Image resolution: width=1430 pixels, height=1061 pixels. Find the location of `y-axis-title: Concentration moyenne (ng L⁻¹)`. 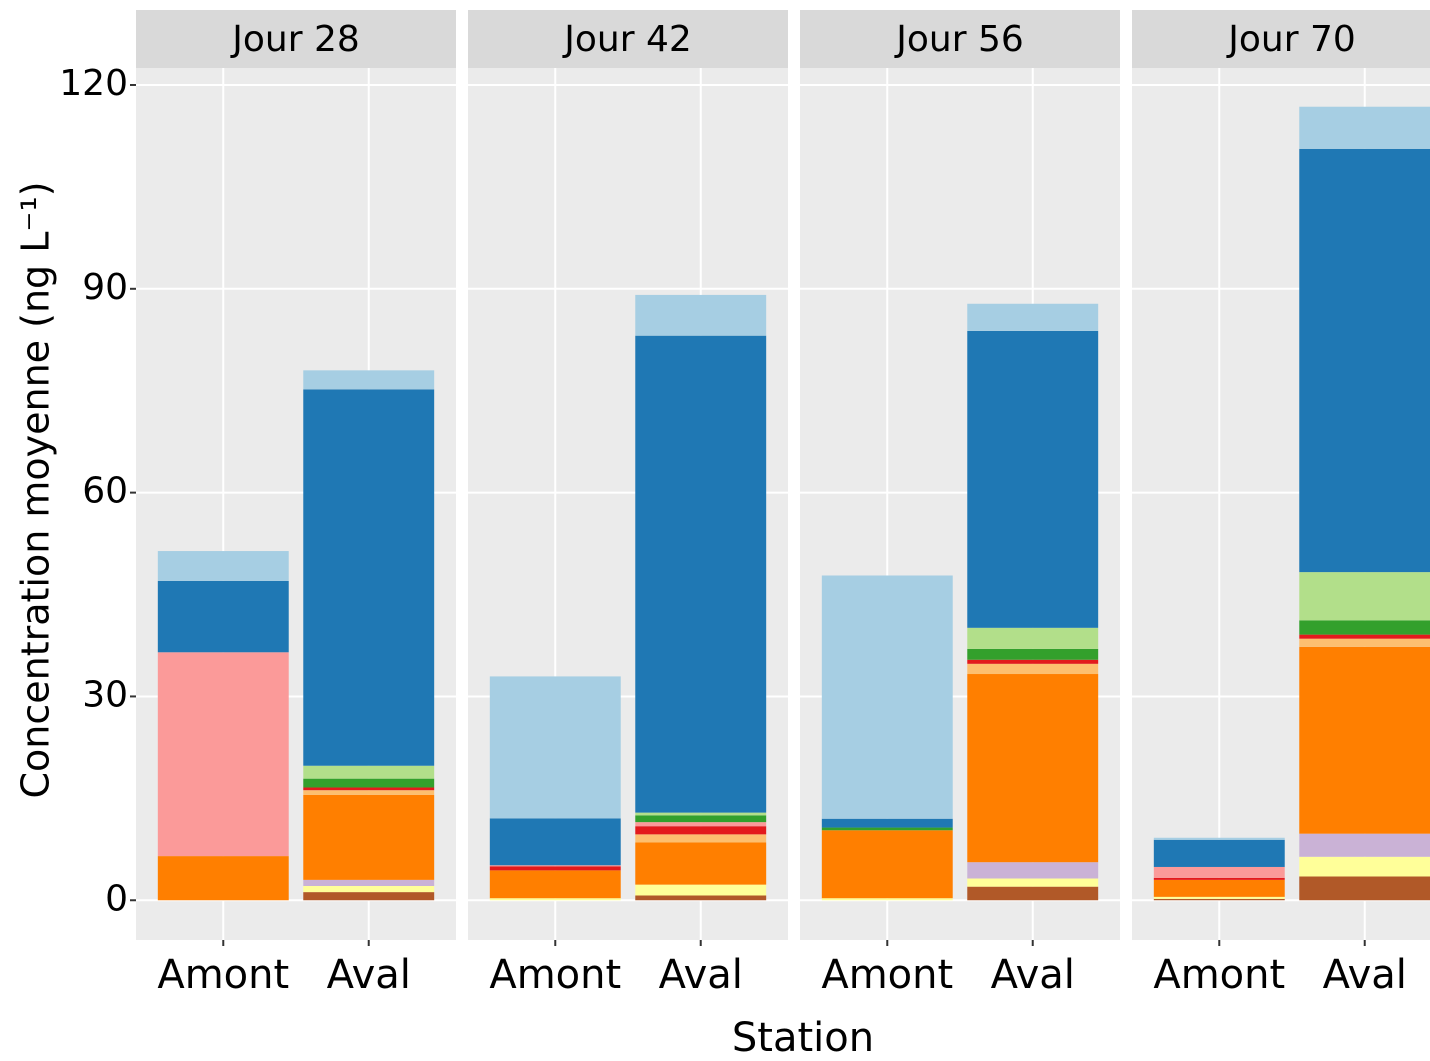

y-axis-title: Concentration moyenne (ng L⁻¹) is located at coordinates (36, 489).